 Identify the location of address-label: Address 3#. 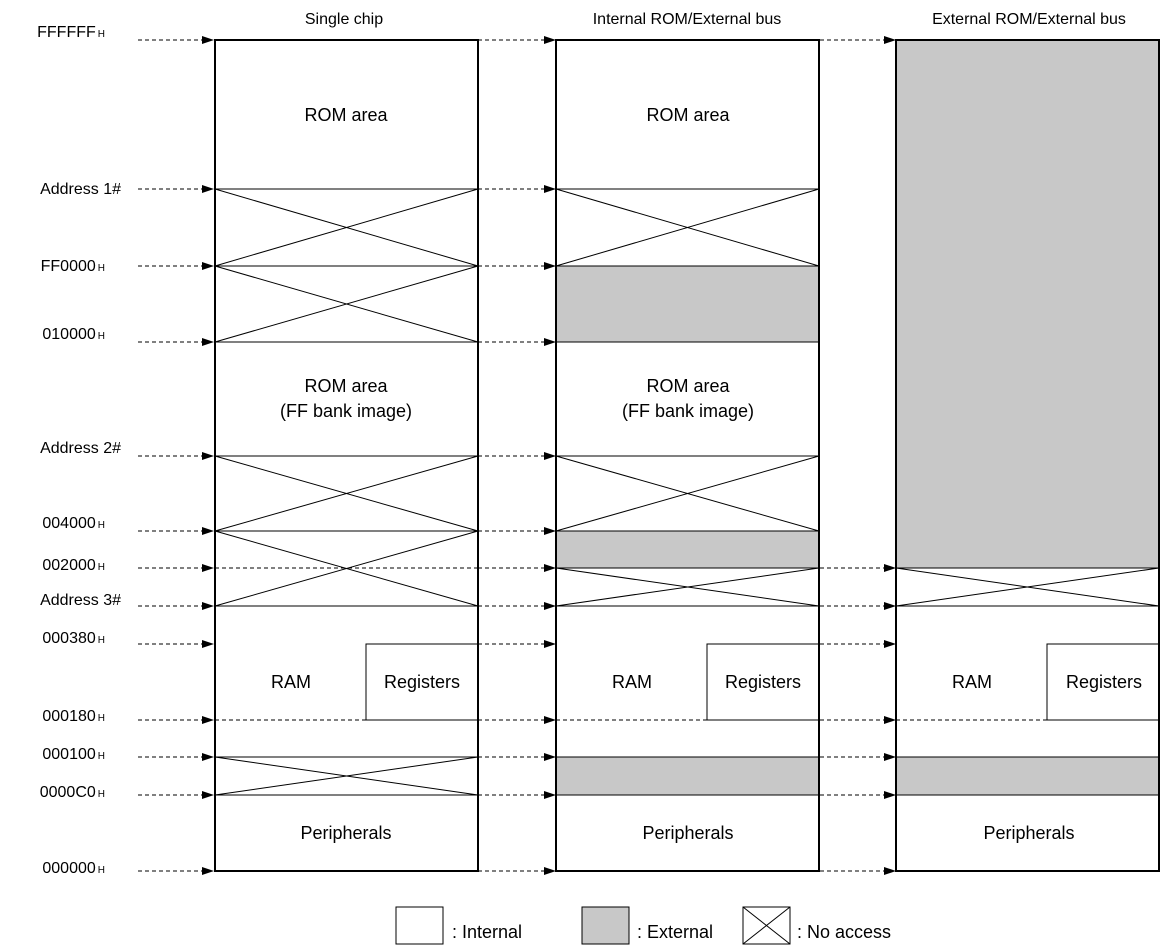
(80, 600).